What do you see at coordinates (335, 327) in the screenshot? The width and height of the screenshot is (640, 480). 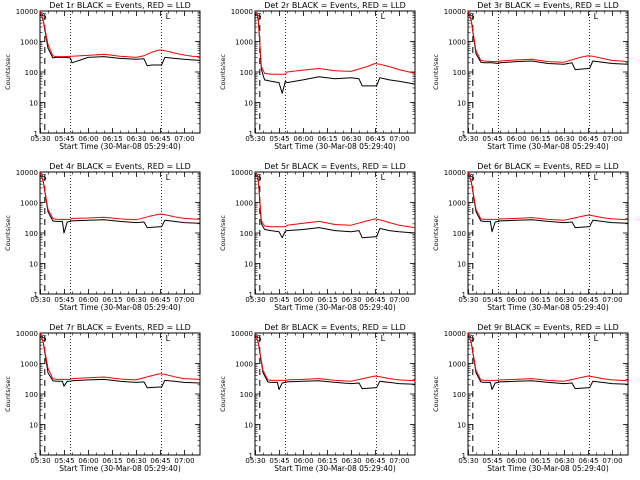 I see `chart-title: Det 8r BLACK = Events, RED = LLD` at bounding box center [335, 327].